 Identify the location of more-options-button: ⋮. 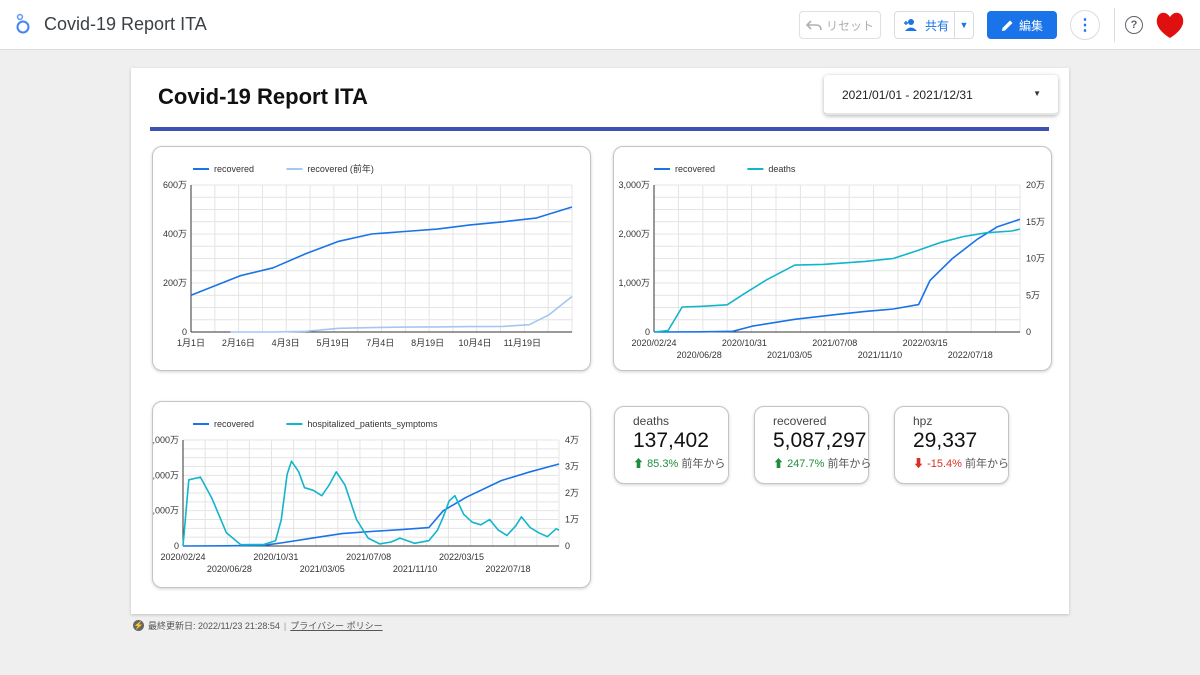
(1085, 25).